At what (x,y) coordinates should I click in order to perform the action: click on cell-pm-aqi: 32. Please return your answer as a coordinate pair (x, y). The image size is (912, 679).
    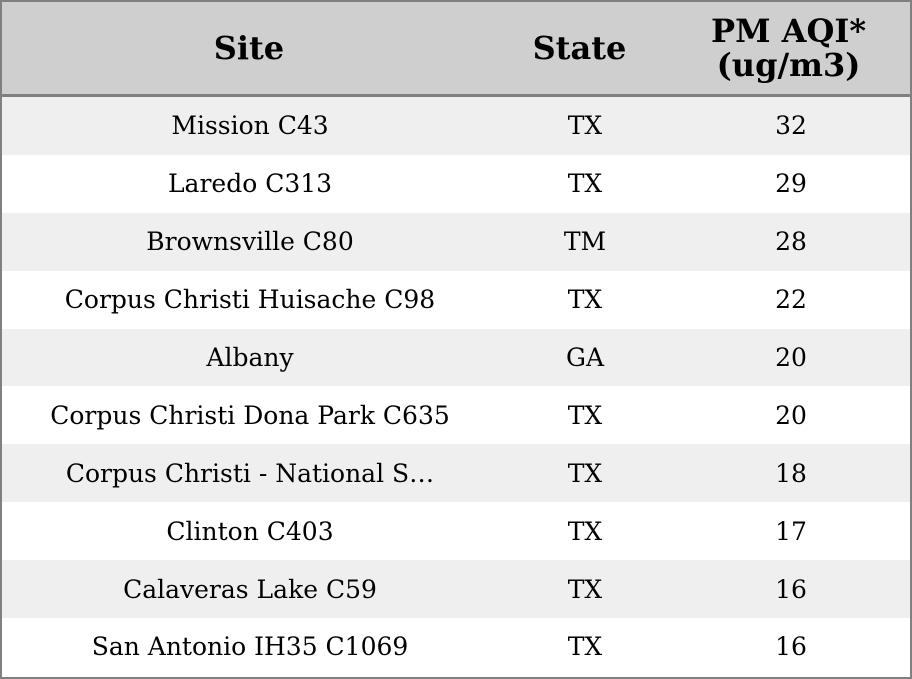
    Looking at the image, I should click on (791, 126).